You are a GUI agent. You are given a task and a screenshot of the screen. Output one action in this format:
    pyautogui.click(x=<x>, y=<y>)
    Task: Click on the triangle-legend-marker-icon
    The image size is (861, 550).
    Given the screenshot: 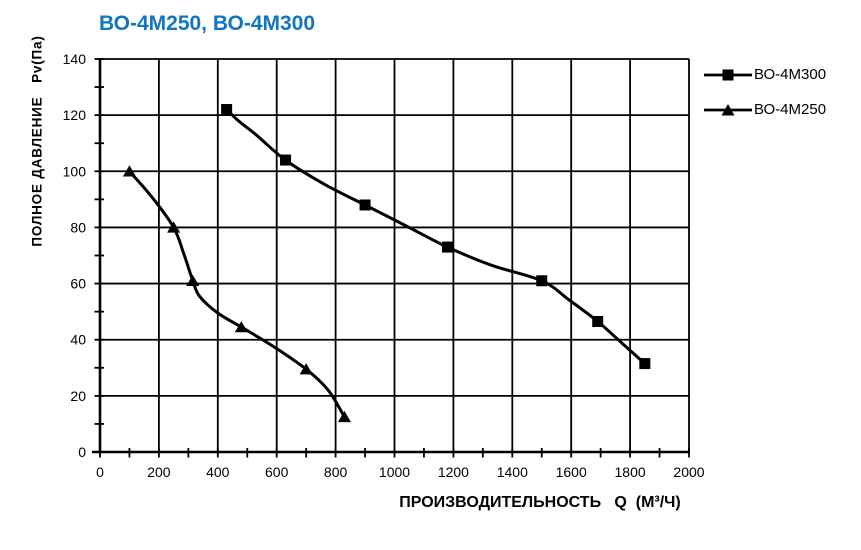 What is the action you would take?
    pyautogui.click(x=728, y=110)
    